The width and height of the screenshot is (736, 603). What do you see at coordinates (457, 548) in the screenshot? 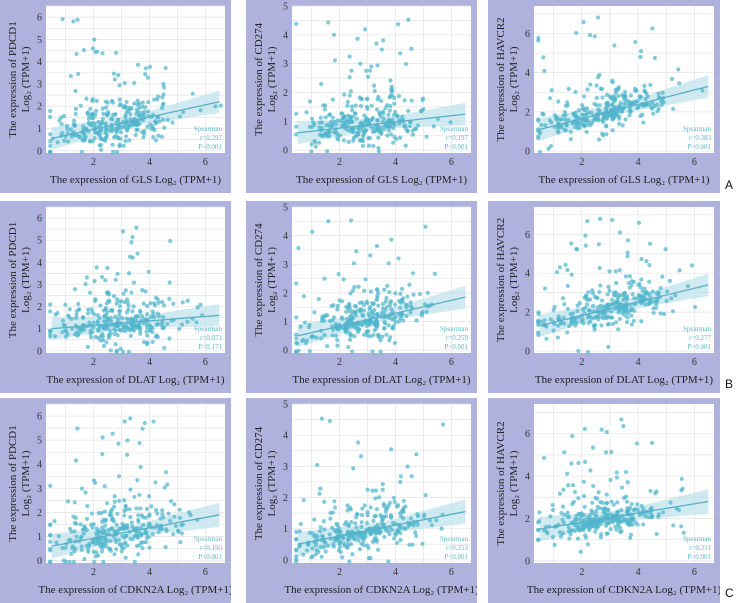
I see `stat-r-label: r=0.253` at bounding box center [457, 548].